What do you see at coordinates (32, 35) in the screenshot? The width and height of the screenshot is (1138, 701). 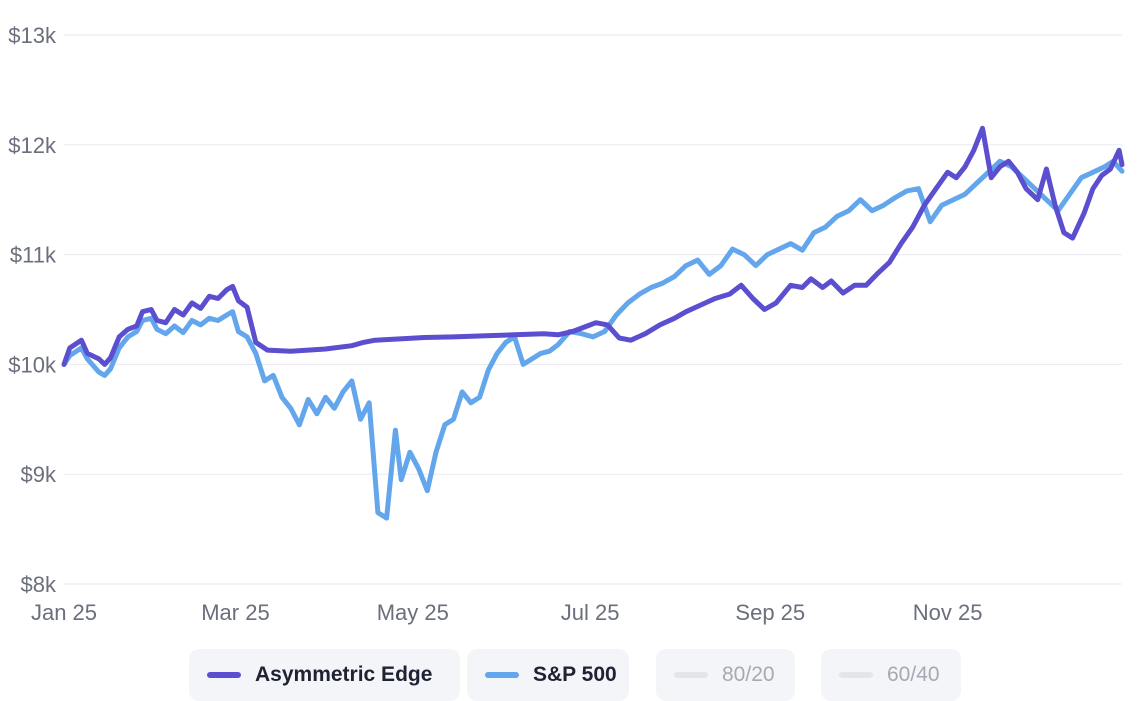 I see `y-tick-label: $13k` at bounding box center [32, 35].